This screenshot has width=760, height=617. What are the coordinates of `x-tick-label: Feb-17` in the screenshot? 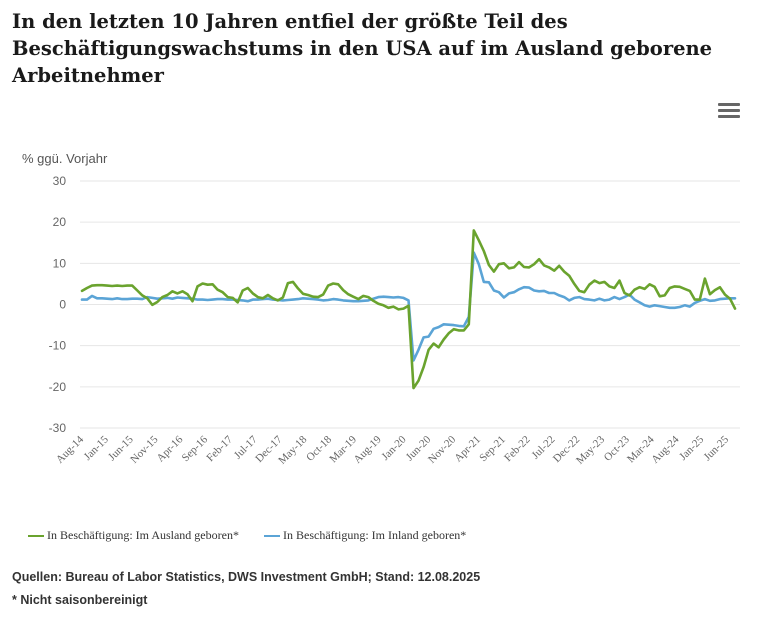 It's located at (219, 448).